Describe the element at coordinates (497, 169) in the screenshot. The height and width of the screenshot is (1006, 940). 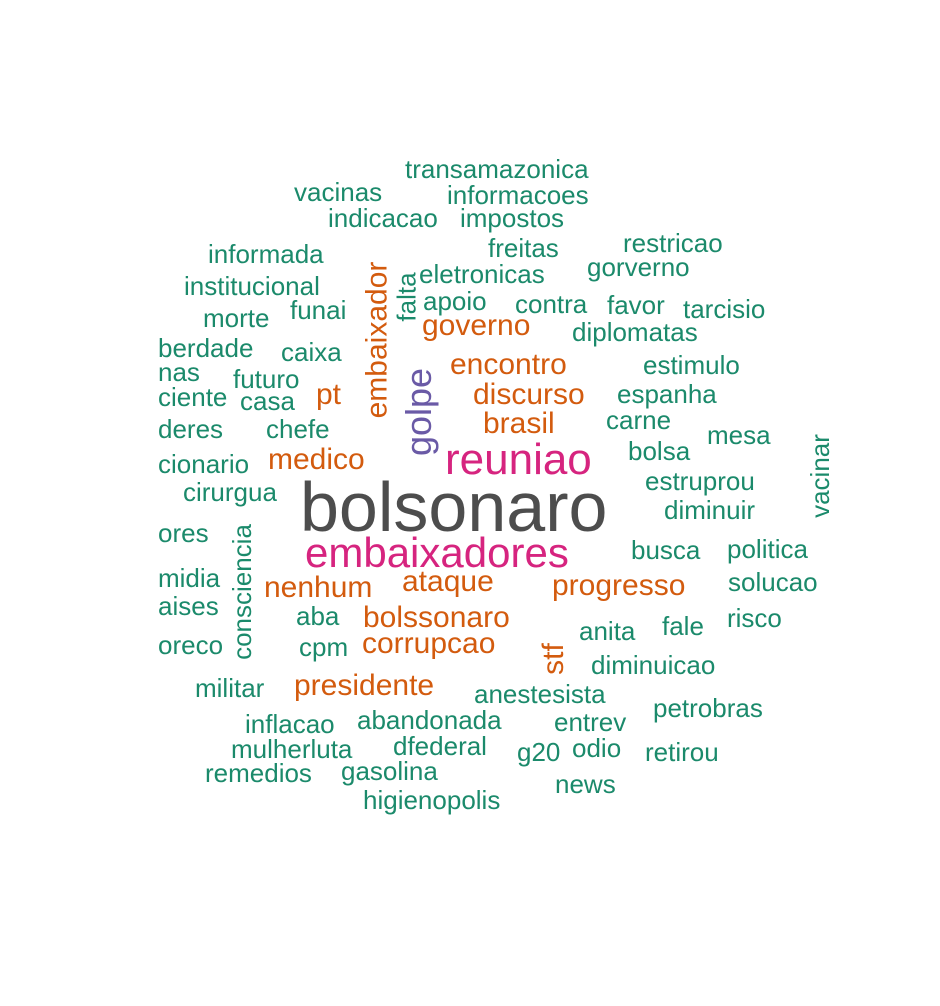
I see `word-transamazonica: transamazonica` at that location.